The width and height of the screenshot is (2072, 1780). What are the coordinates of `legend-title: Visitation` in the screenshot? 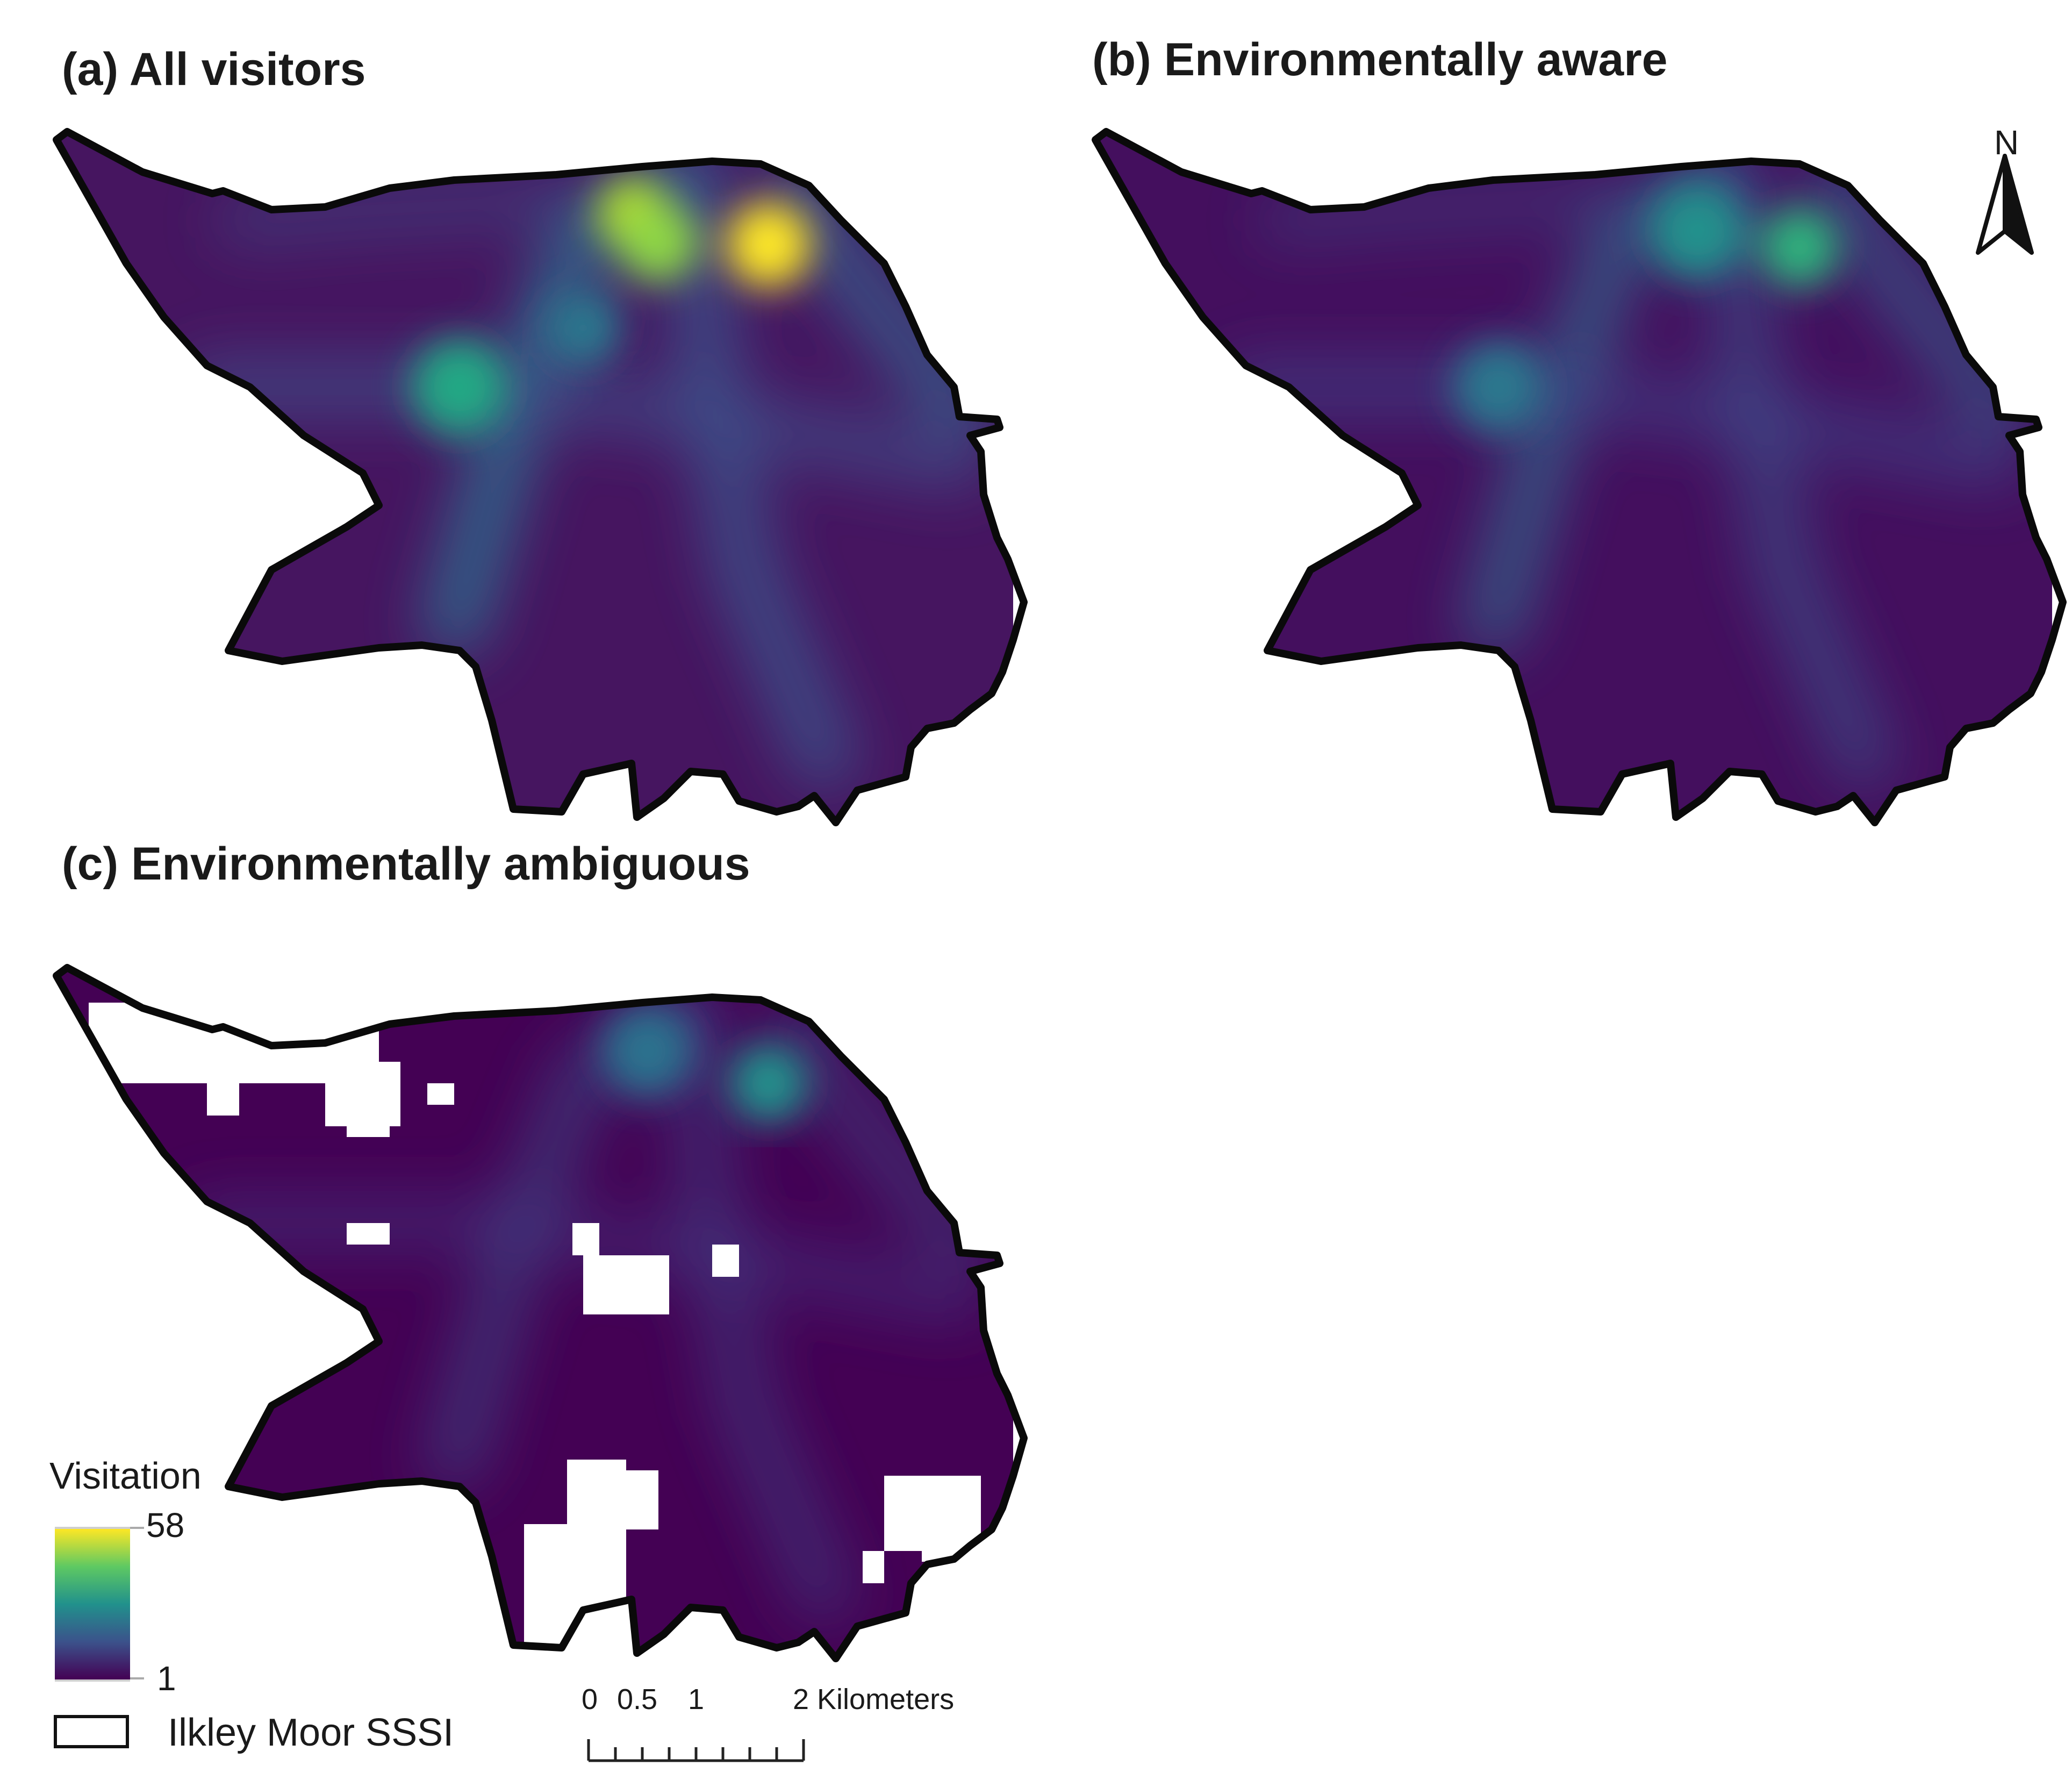 It's located at (125, 1476).